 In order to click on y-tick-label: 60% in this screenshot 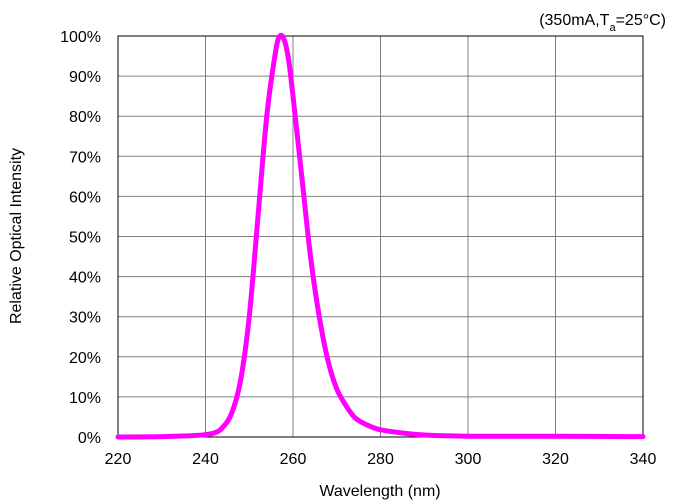, I will do `click(85, 197)`.